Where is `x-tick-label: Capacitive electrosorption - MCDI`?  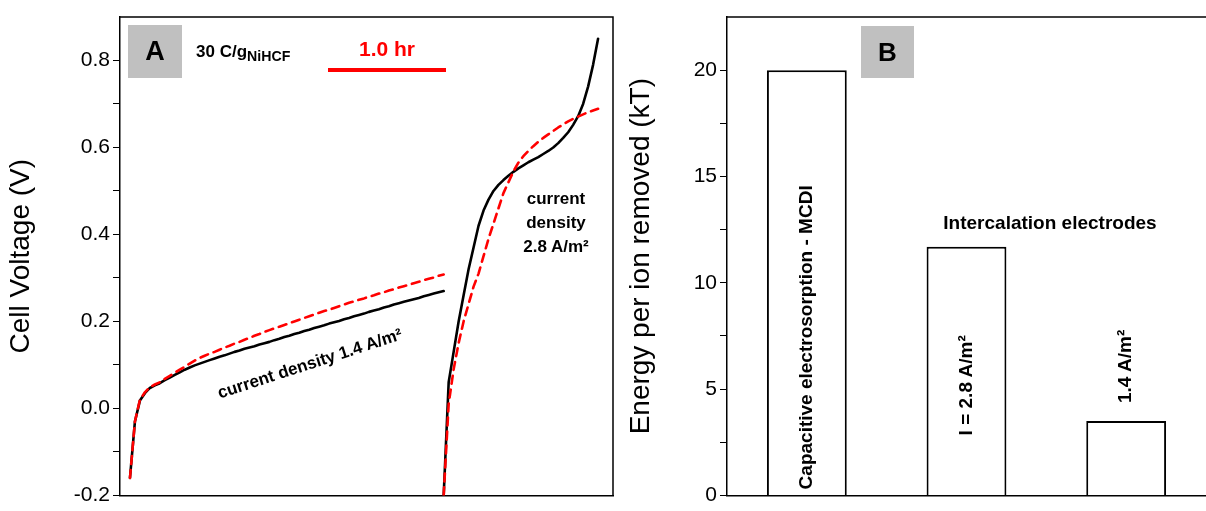 x-tick-label: Capacitive electrosorption - MCDI is located at coordinates (806, 337).